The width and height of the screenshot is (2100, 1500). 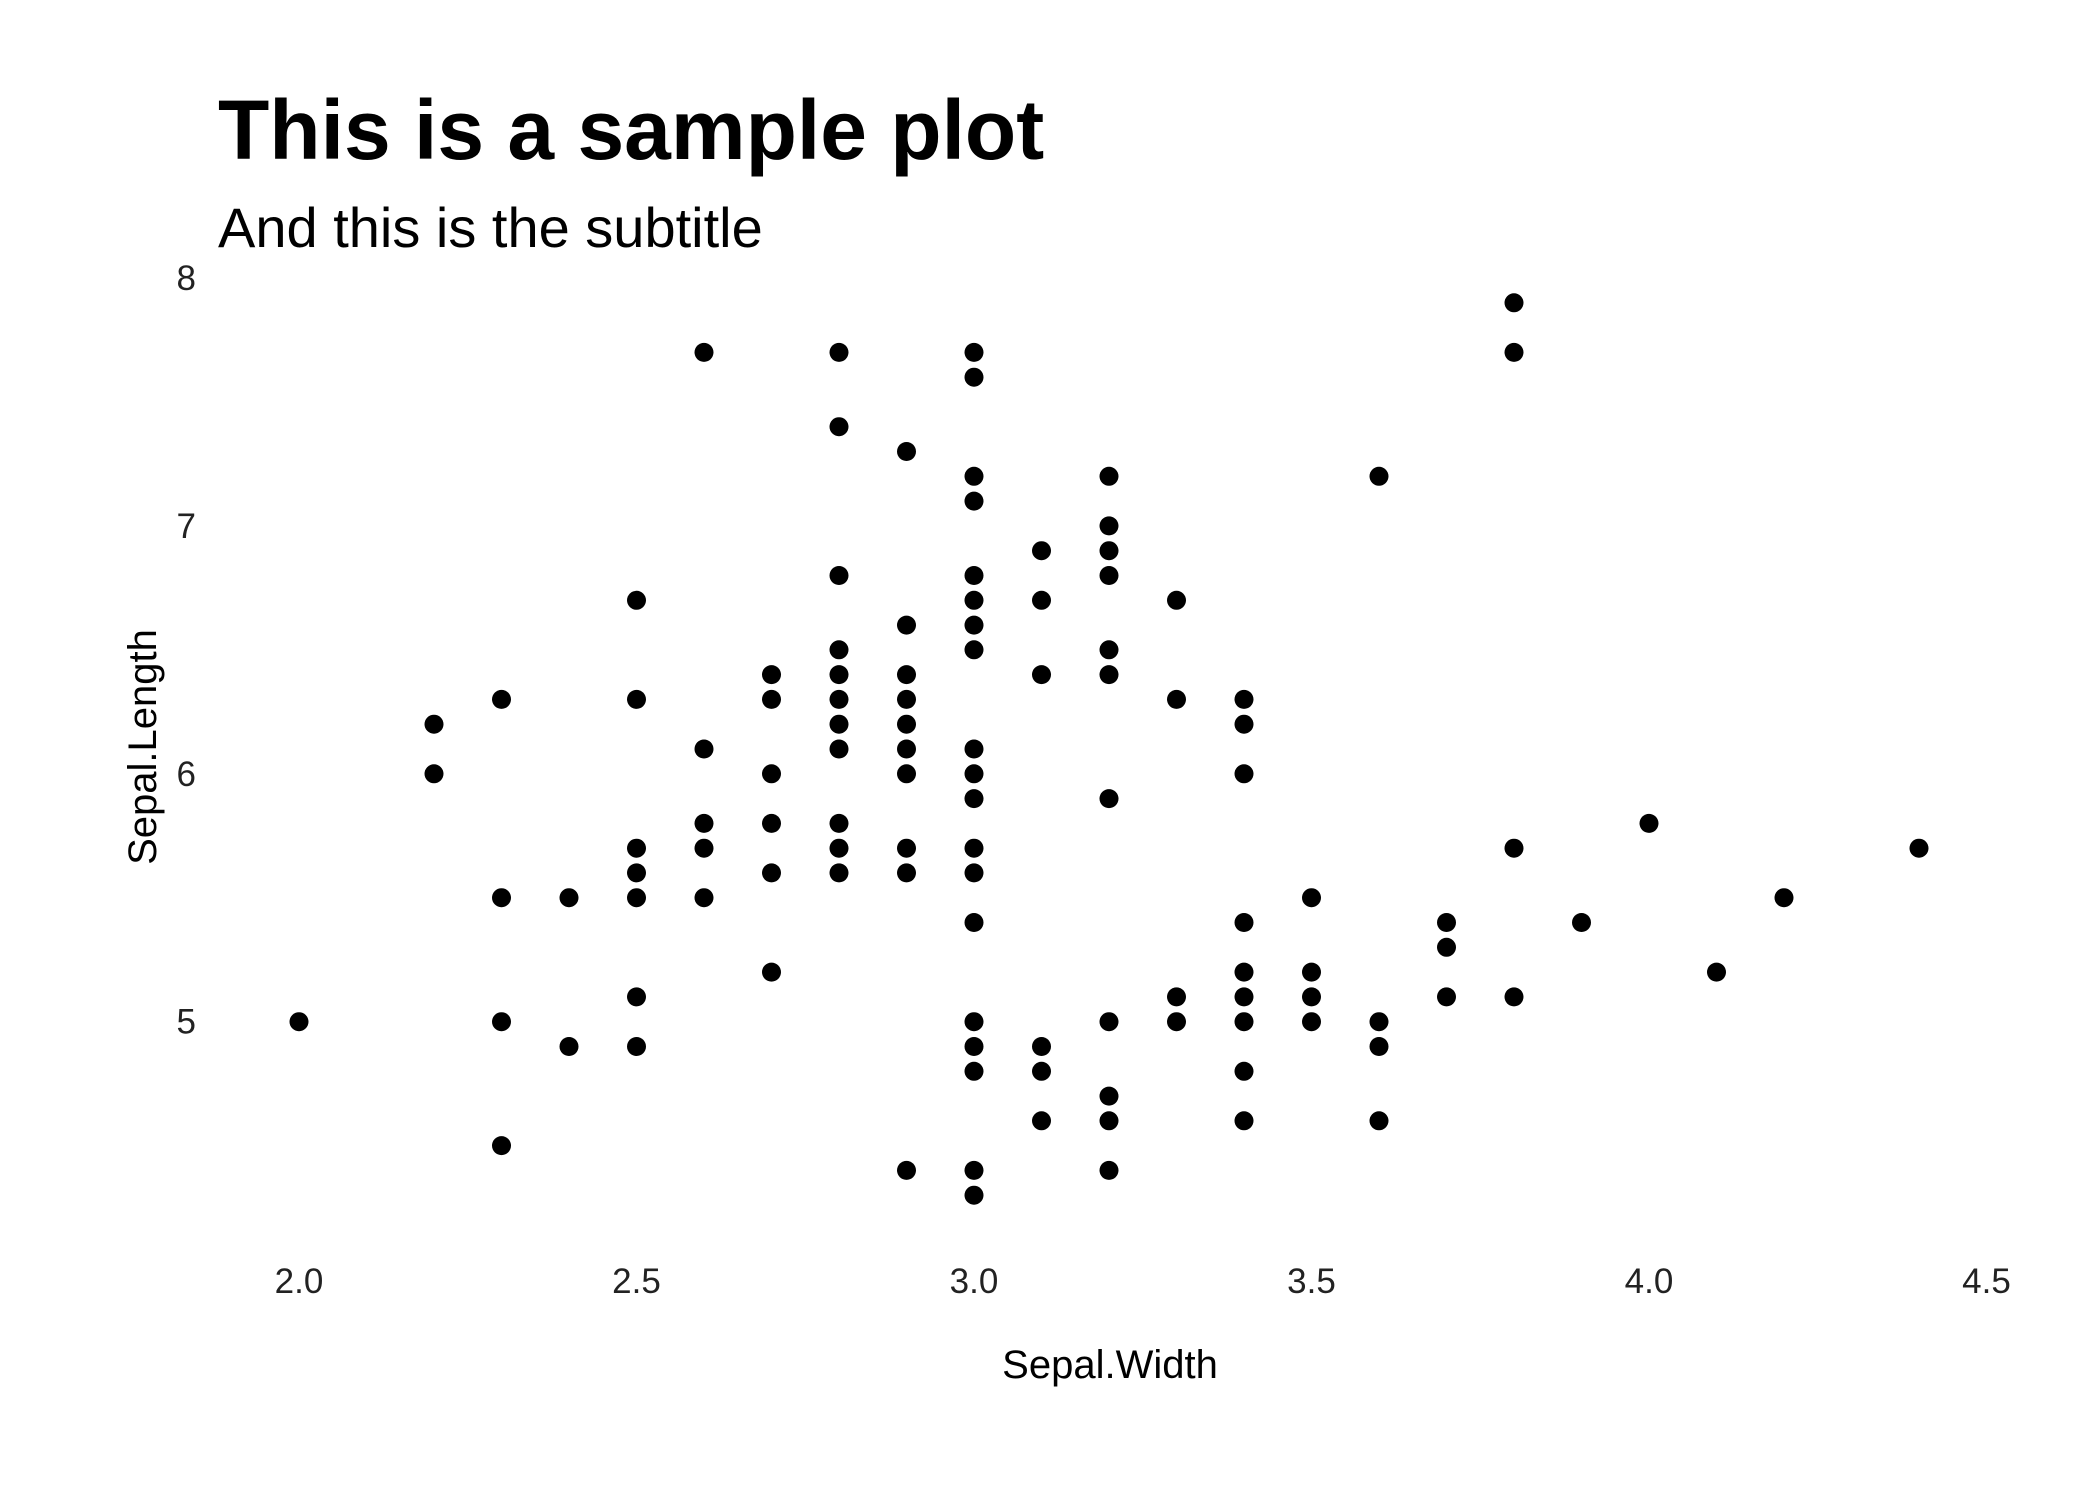 What do you see at coordinates (143, 747) in the screenshot?
I see `y-axis-title: Sepal.Length` at bounding box center [143, 747].